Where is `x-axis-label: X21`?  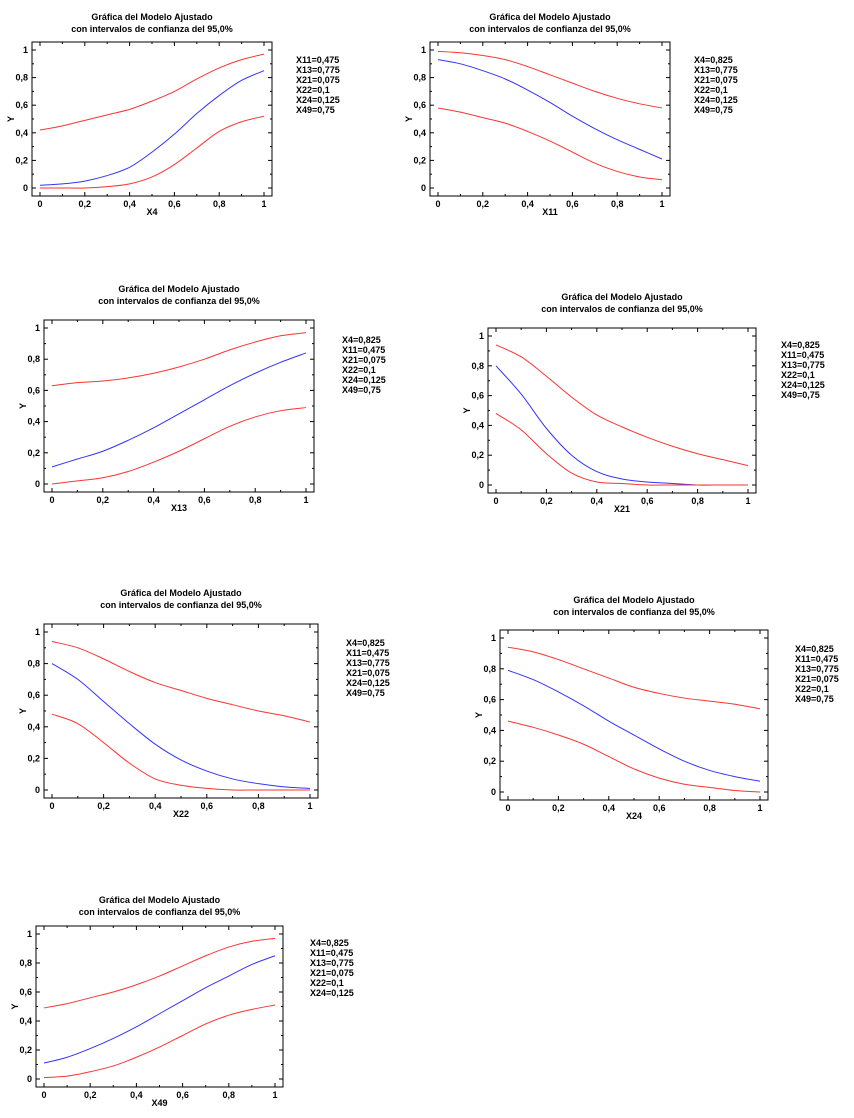 x-axis-label: X21 is located at coordinates (622, 509).